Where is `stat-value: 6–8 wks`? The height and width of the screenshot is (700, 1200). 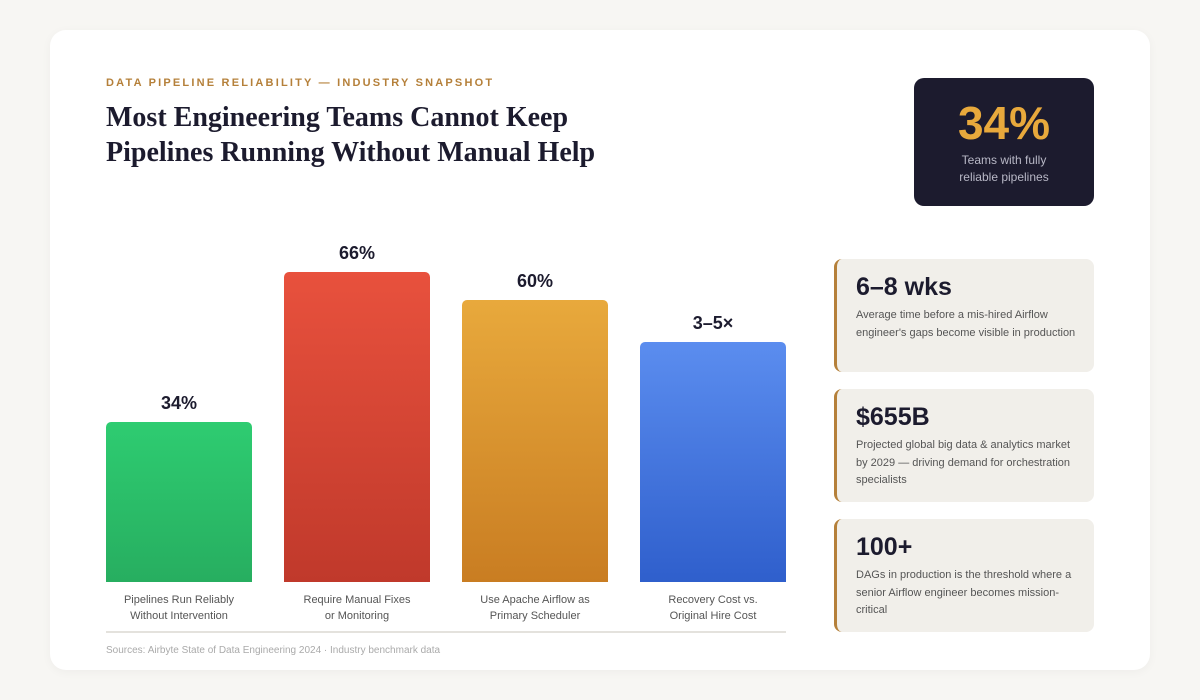
stat-value: 6–8 wks is located at coordinates (904, 287).